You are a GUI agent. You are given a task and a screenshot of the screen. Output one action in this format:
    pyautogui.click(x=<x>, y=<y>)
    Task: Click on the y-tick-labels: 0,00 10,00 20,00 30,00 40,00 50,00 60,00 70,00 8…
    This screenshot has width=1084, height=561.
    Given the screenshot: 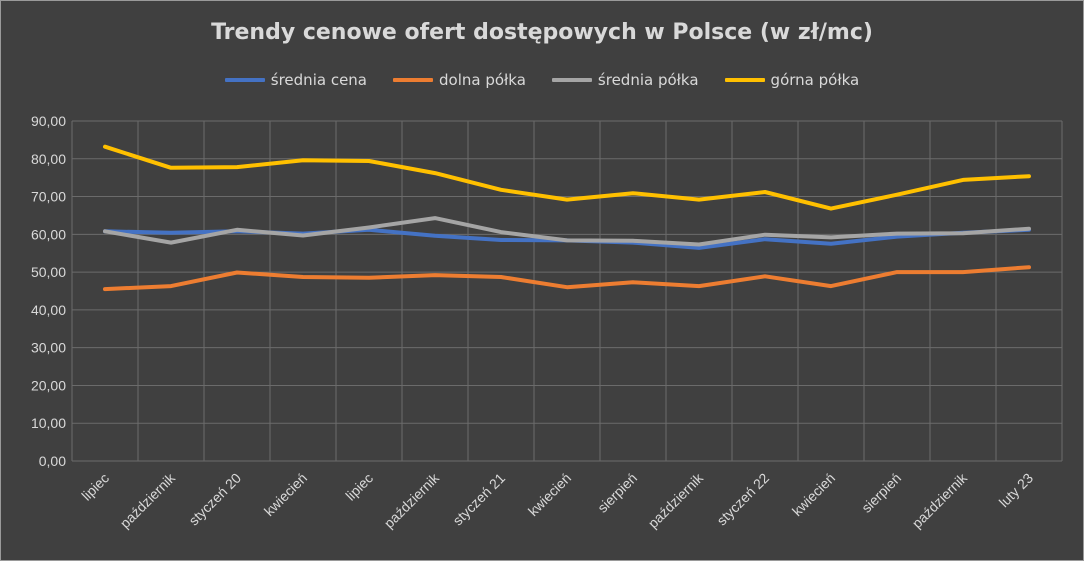 What is the action you would take?
    pyautogui.click(x=48, y=291)
    